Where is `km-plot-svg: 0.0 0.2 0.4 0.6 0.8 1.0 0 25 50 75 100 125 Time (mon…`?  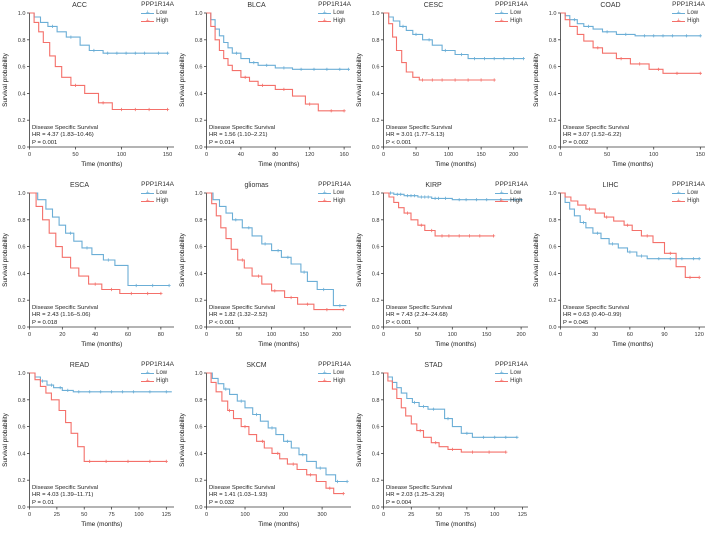
km-plot-svg: 0.0 0.2 0.4 0.6 0.8 1.0 0 25 50 75 100 125 Time (mon… is located at coordinates (88, 449).